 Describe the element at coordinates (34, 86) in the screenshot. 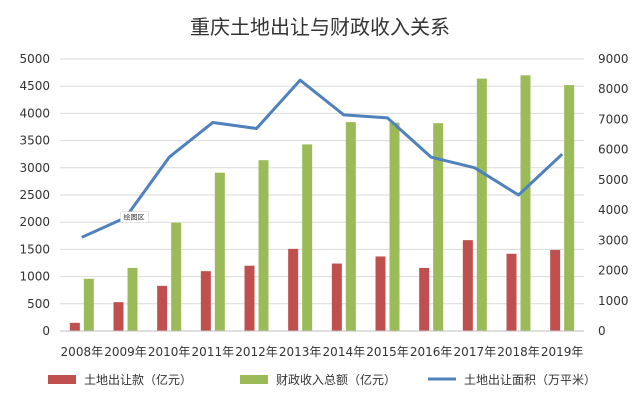

I see `y-left-tick-label: 4500` at that location.